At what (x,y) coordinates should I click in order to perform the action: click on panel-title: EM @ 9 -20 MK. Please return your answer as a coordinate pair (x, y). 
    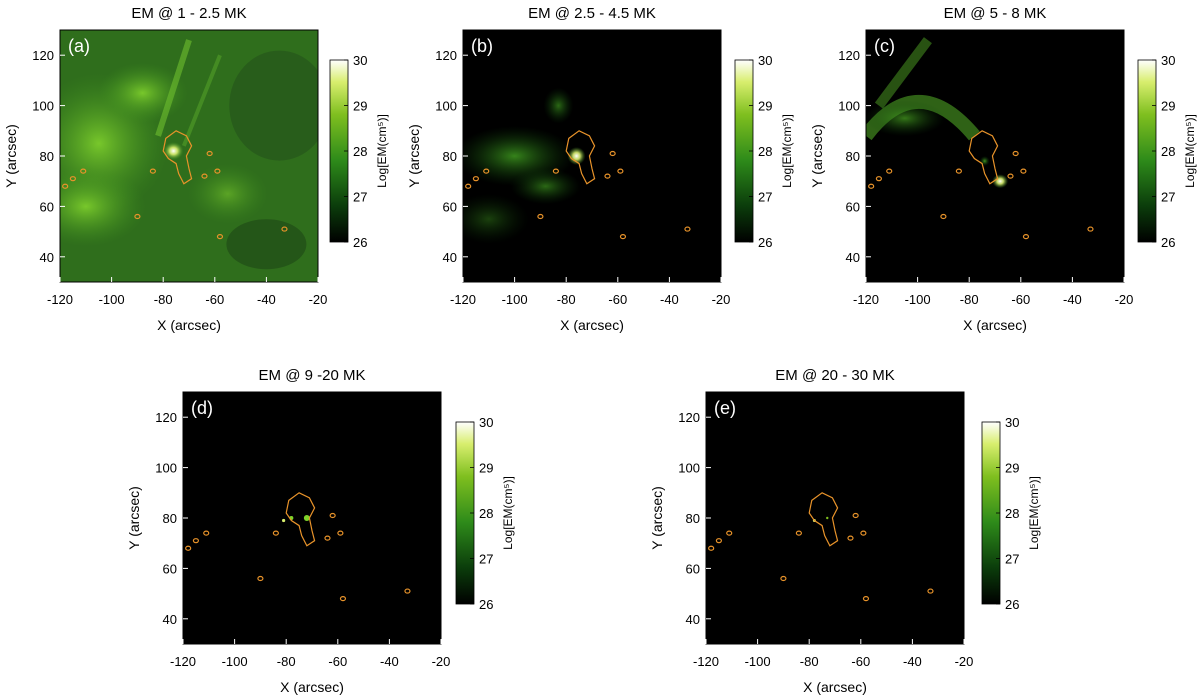
    Looking at the image, I should click on (312, 375).